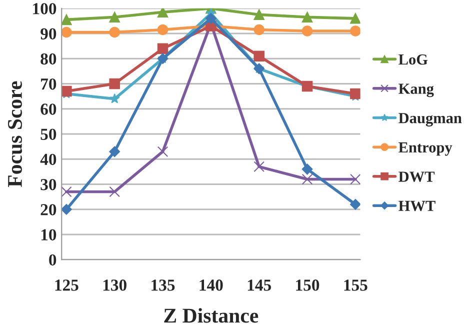  I want to click on legend-label: LoG, so click(413, 59).